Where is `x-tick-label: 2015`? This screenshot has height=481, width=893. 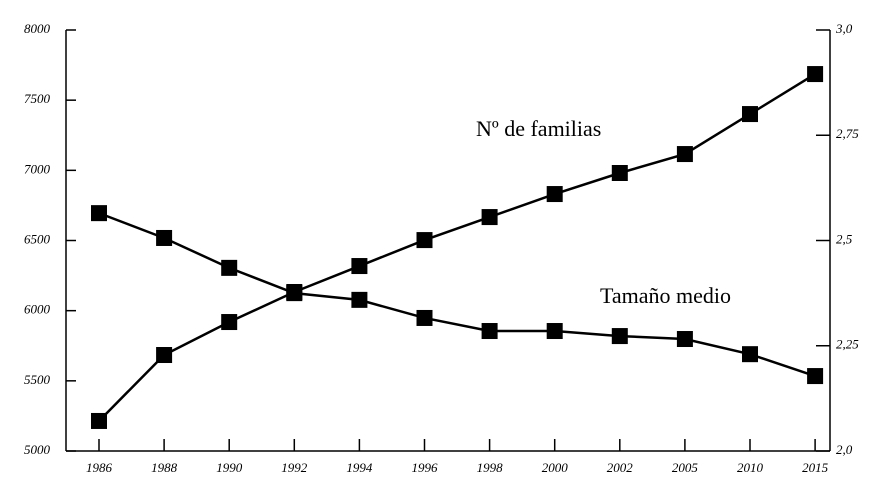 x-tick-label: 2015 is located at coordinates (815, 467).